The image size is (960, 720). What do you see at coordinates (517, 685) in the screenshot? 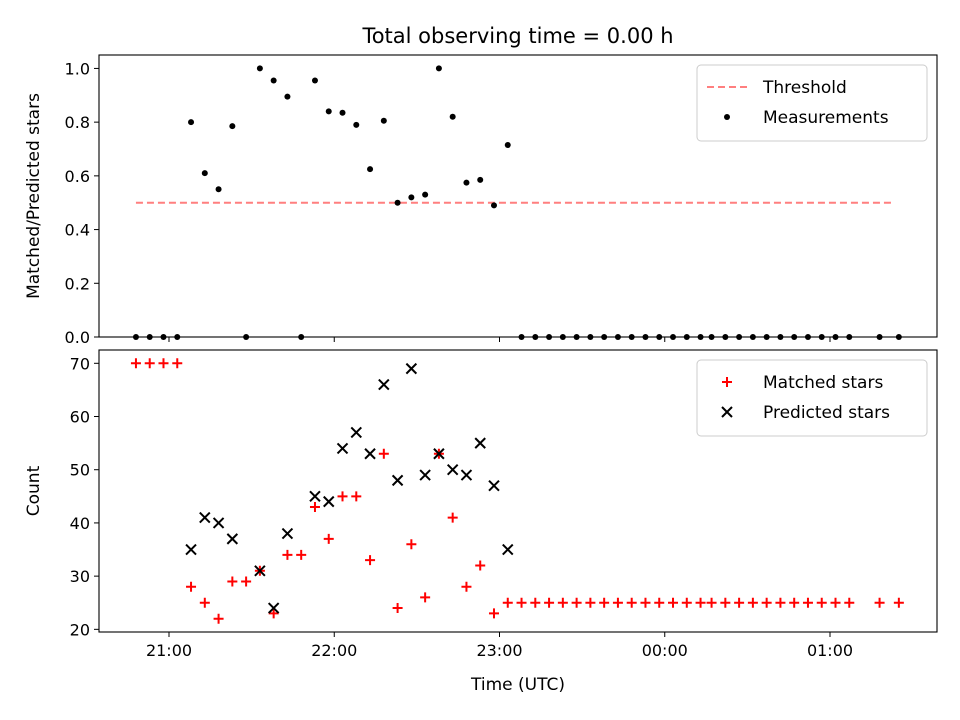
I see `x-axis-label: Time (UTC)` at bounding box center [517, 685].